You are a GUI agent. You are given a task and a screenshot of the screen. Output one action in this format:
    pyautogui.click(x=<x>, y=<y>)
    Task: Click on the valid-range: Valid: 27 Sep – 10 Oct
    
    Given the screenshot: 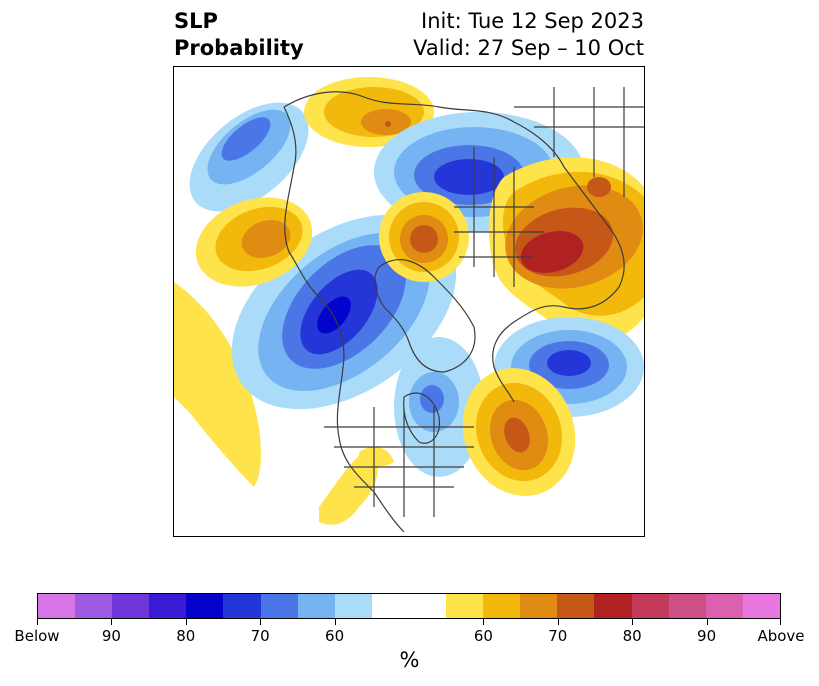 What is the action you would take?
    pyautogui.click(x=528, y=48)
    